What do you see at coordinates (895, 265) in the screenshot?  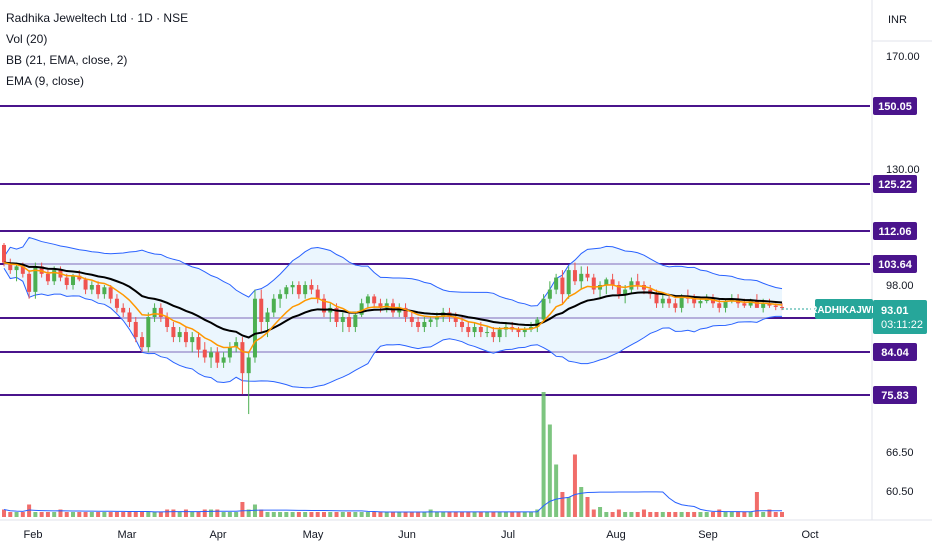 I see `level-price-label: 103.64` at bounding box center [895, 265].